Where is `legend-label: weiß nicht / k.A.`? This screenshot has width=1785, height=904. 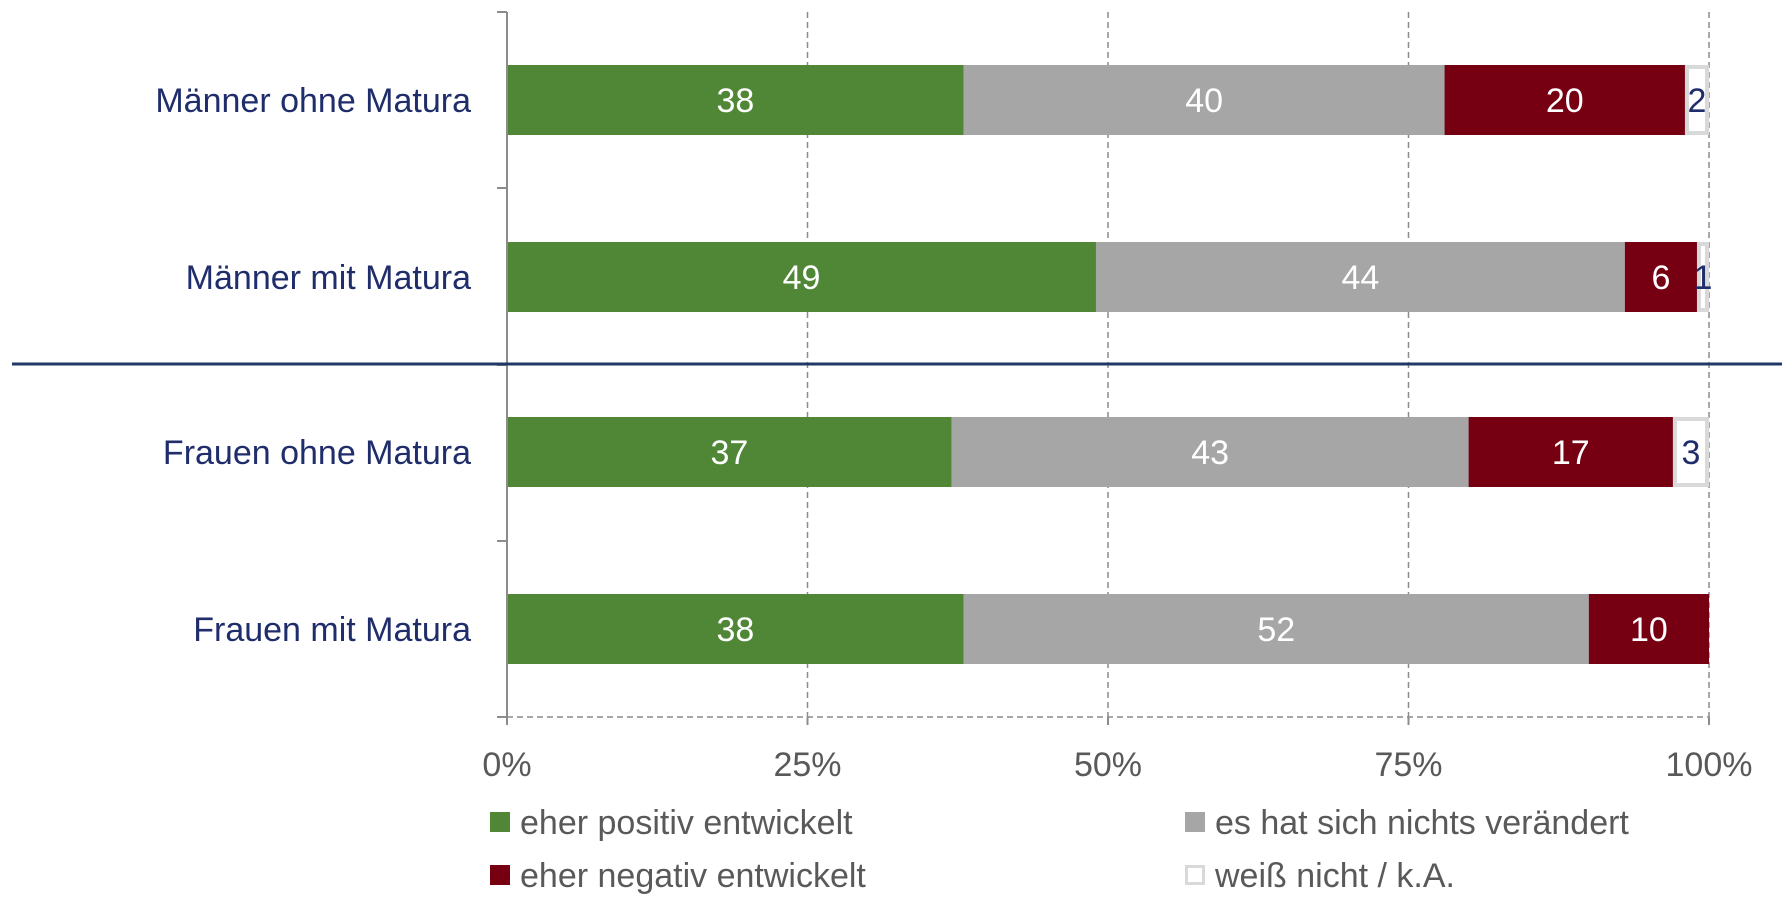 legend-label: weiß nicht / k.A. is located at coordinates (1334, 876).